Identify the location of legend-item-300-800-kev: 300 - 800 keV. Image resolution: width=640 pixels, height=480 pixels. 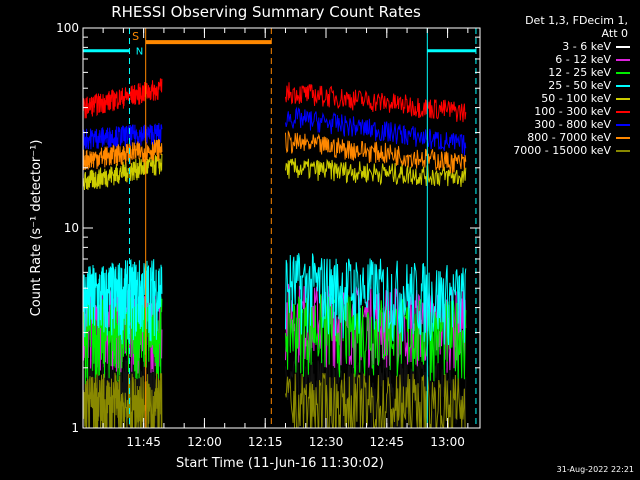
(550, 124).